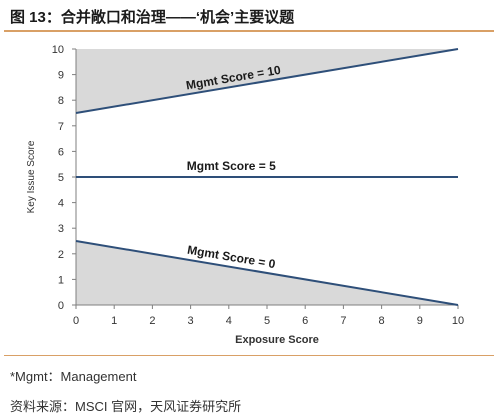 The width and height of the screenshot is (498, 419). What do you see at coordinates (343, 321) in the screenshot?
I see `x-tick-label: 7` at bounding box center [343, 321].